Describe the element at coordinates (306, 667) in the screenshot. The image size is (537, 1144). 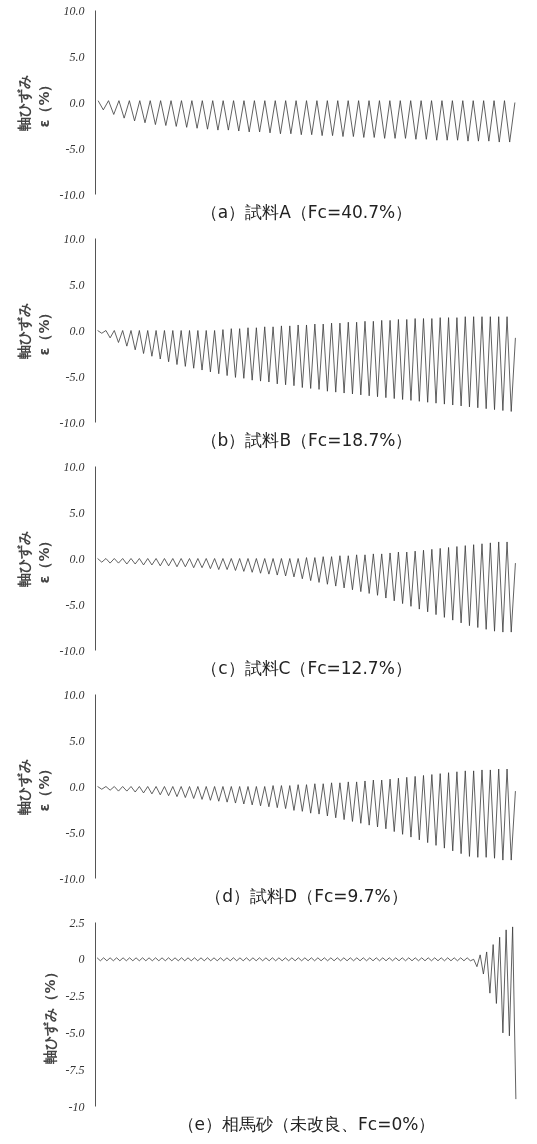
I see `text: （c）試料C（Fc=12.7%）` at that location.